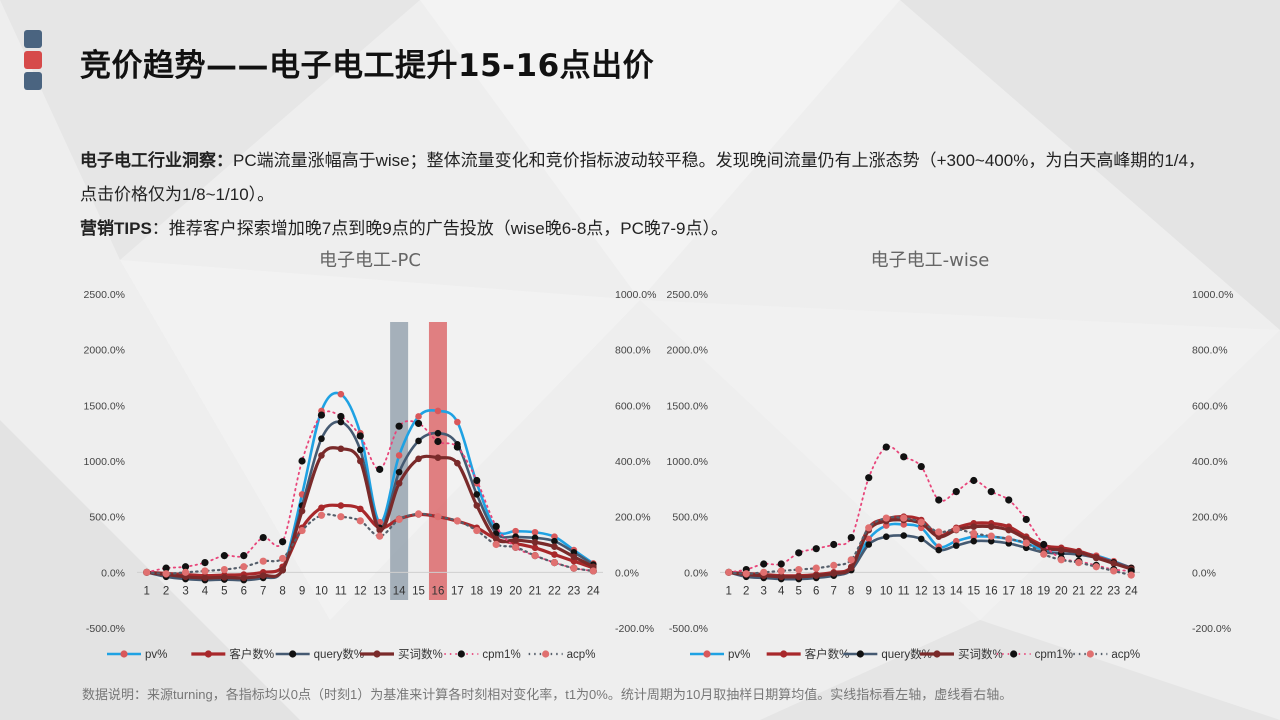  Describe the element at coordinates (687, 462) in the screenshot. I see `chart-wise-ytick-left: 1000.0%` at that location.